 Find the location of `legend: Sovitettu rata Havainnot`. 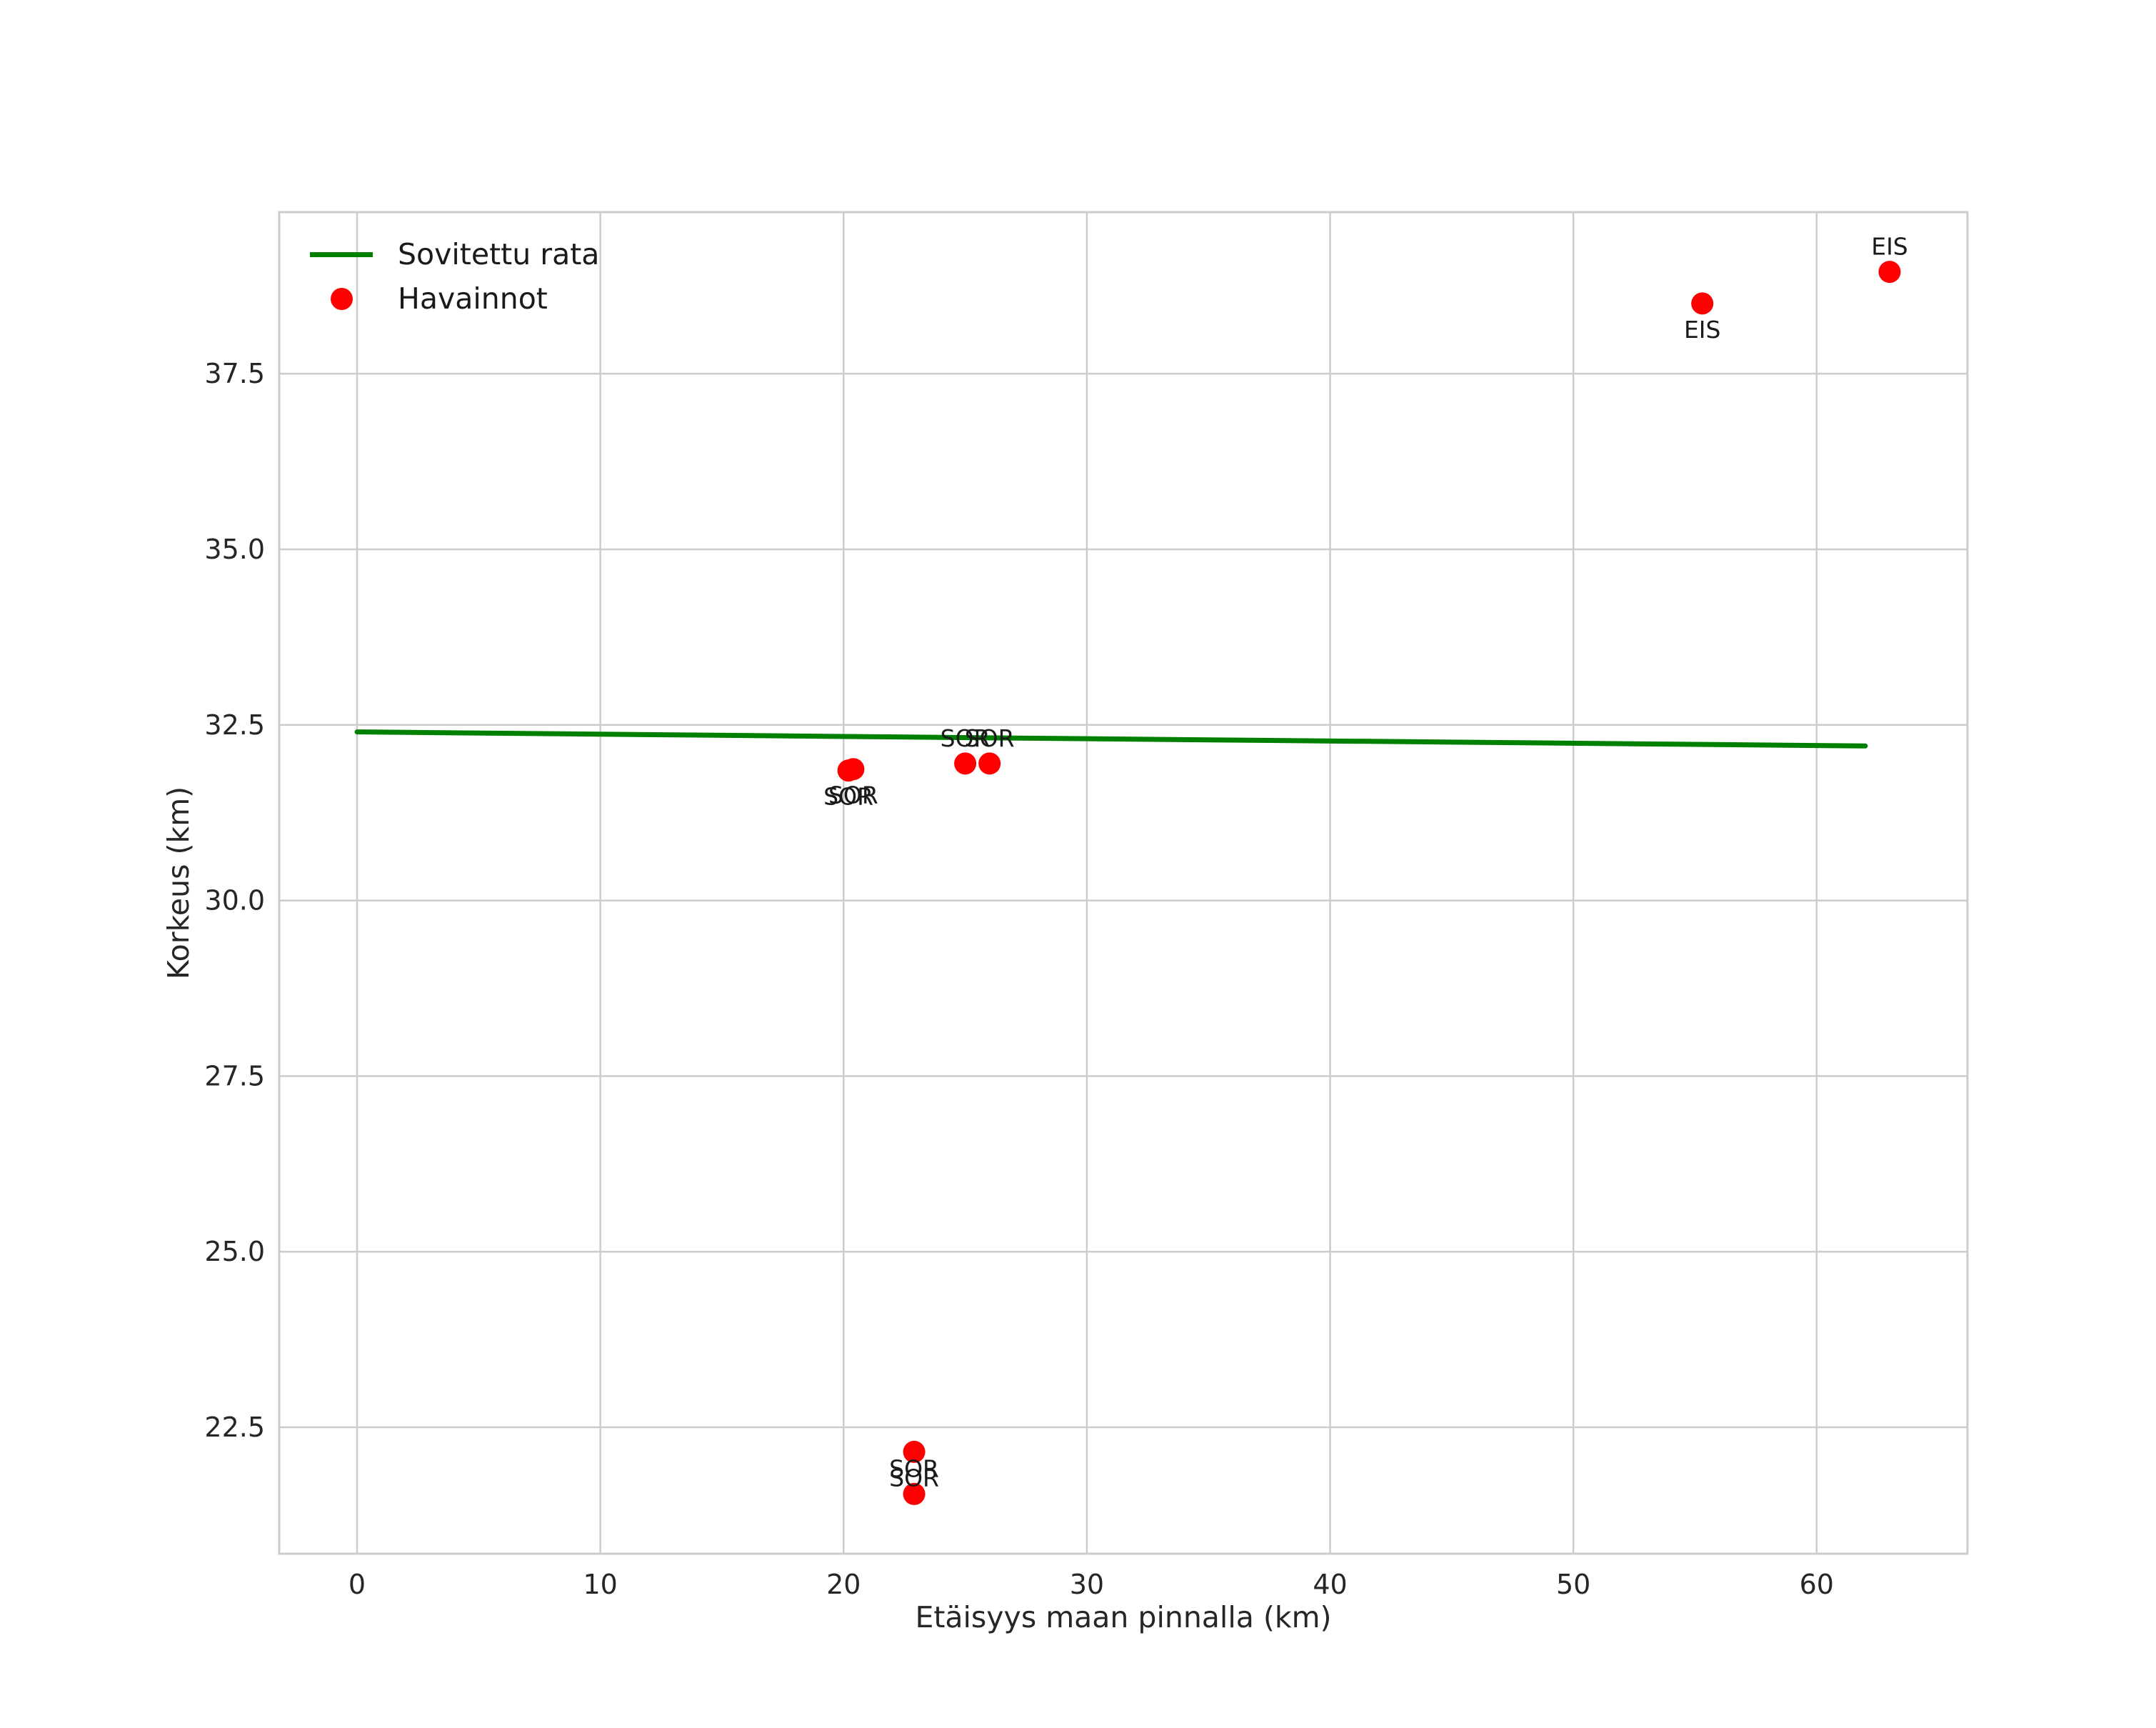

legend: Sovitettu rata Havainnot is located at coordinates (455, 276).